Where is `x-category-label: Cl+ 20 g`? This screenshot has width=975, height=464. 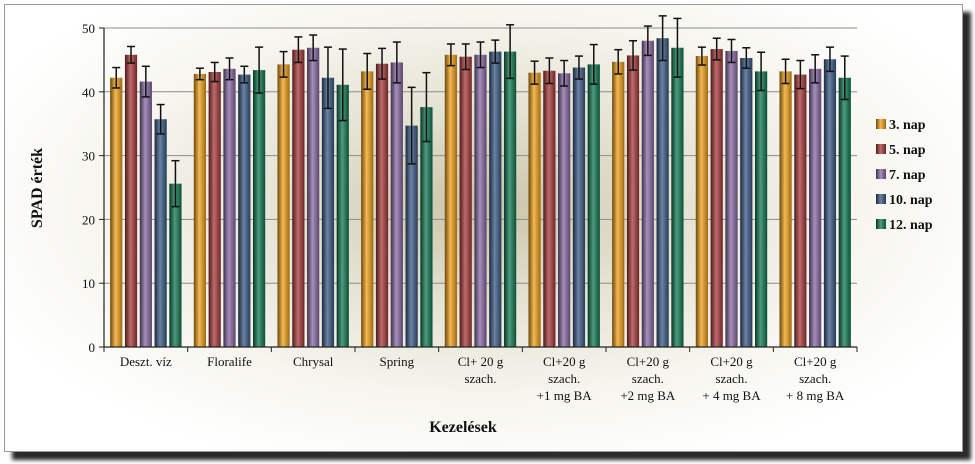
x-category-label: Cl+ 20 g is located at coordinates (481, 361).